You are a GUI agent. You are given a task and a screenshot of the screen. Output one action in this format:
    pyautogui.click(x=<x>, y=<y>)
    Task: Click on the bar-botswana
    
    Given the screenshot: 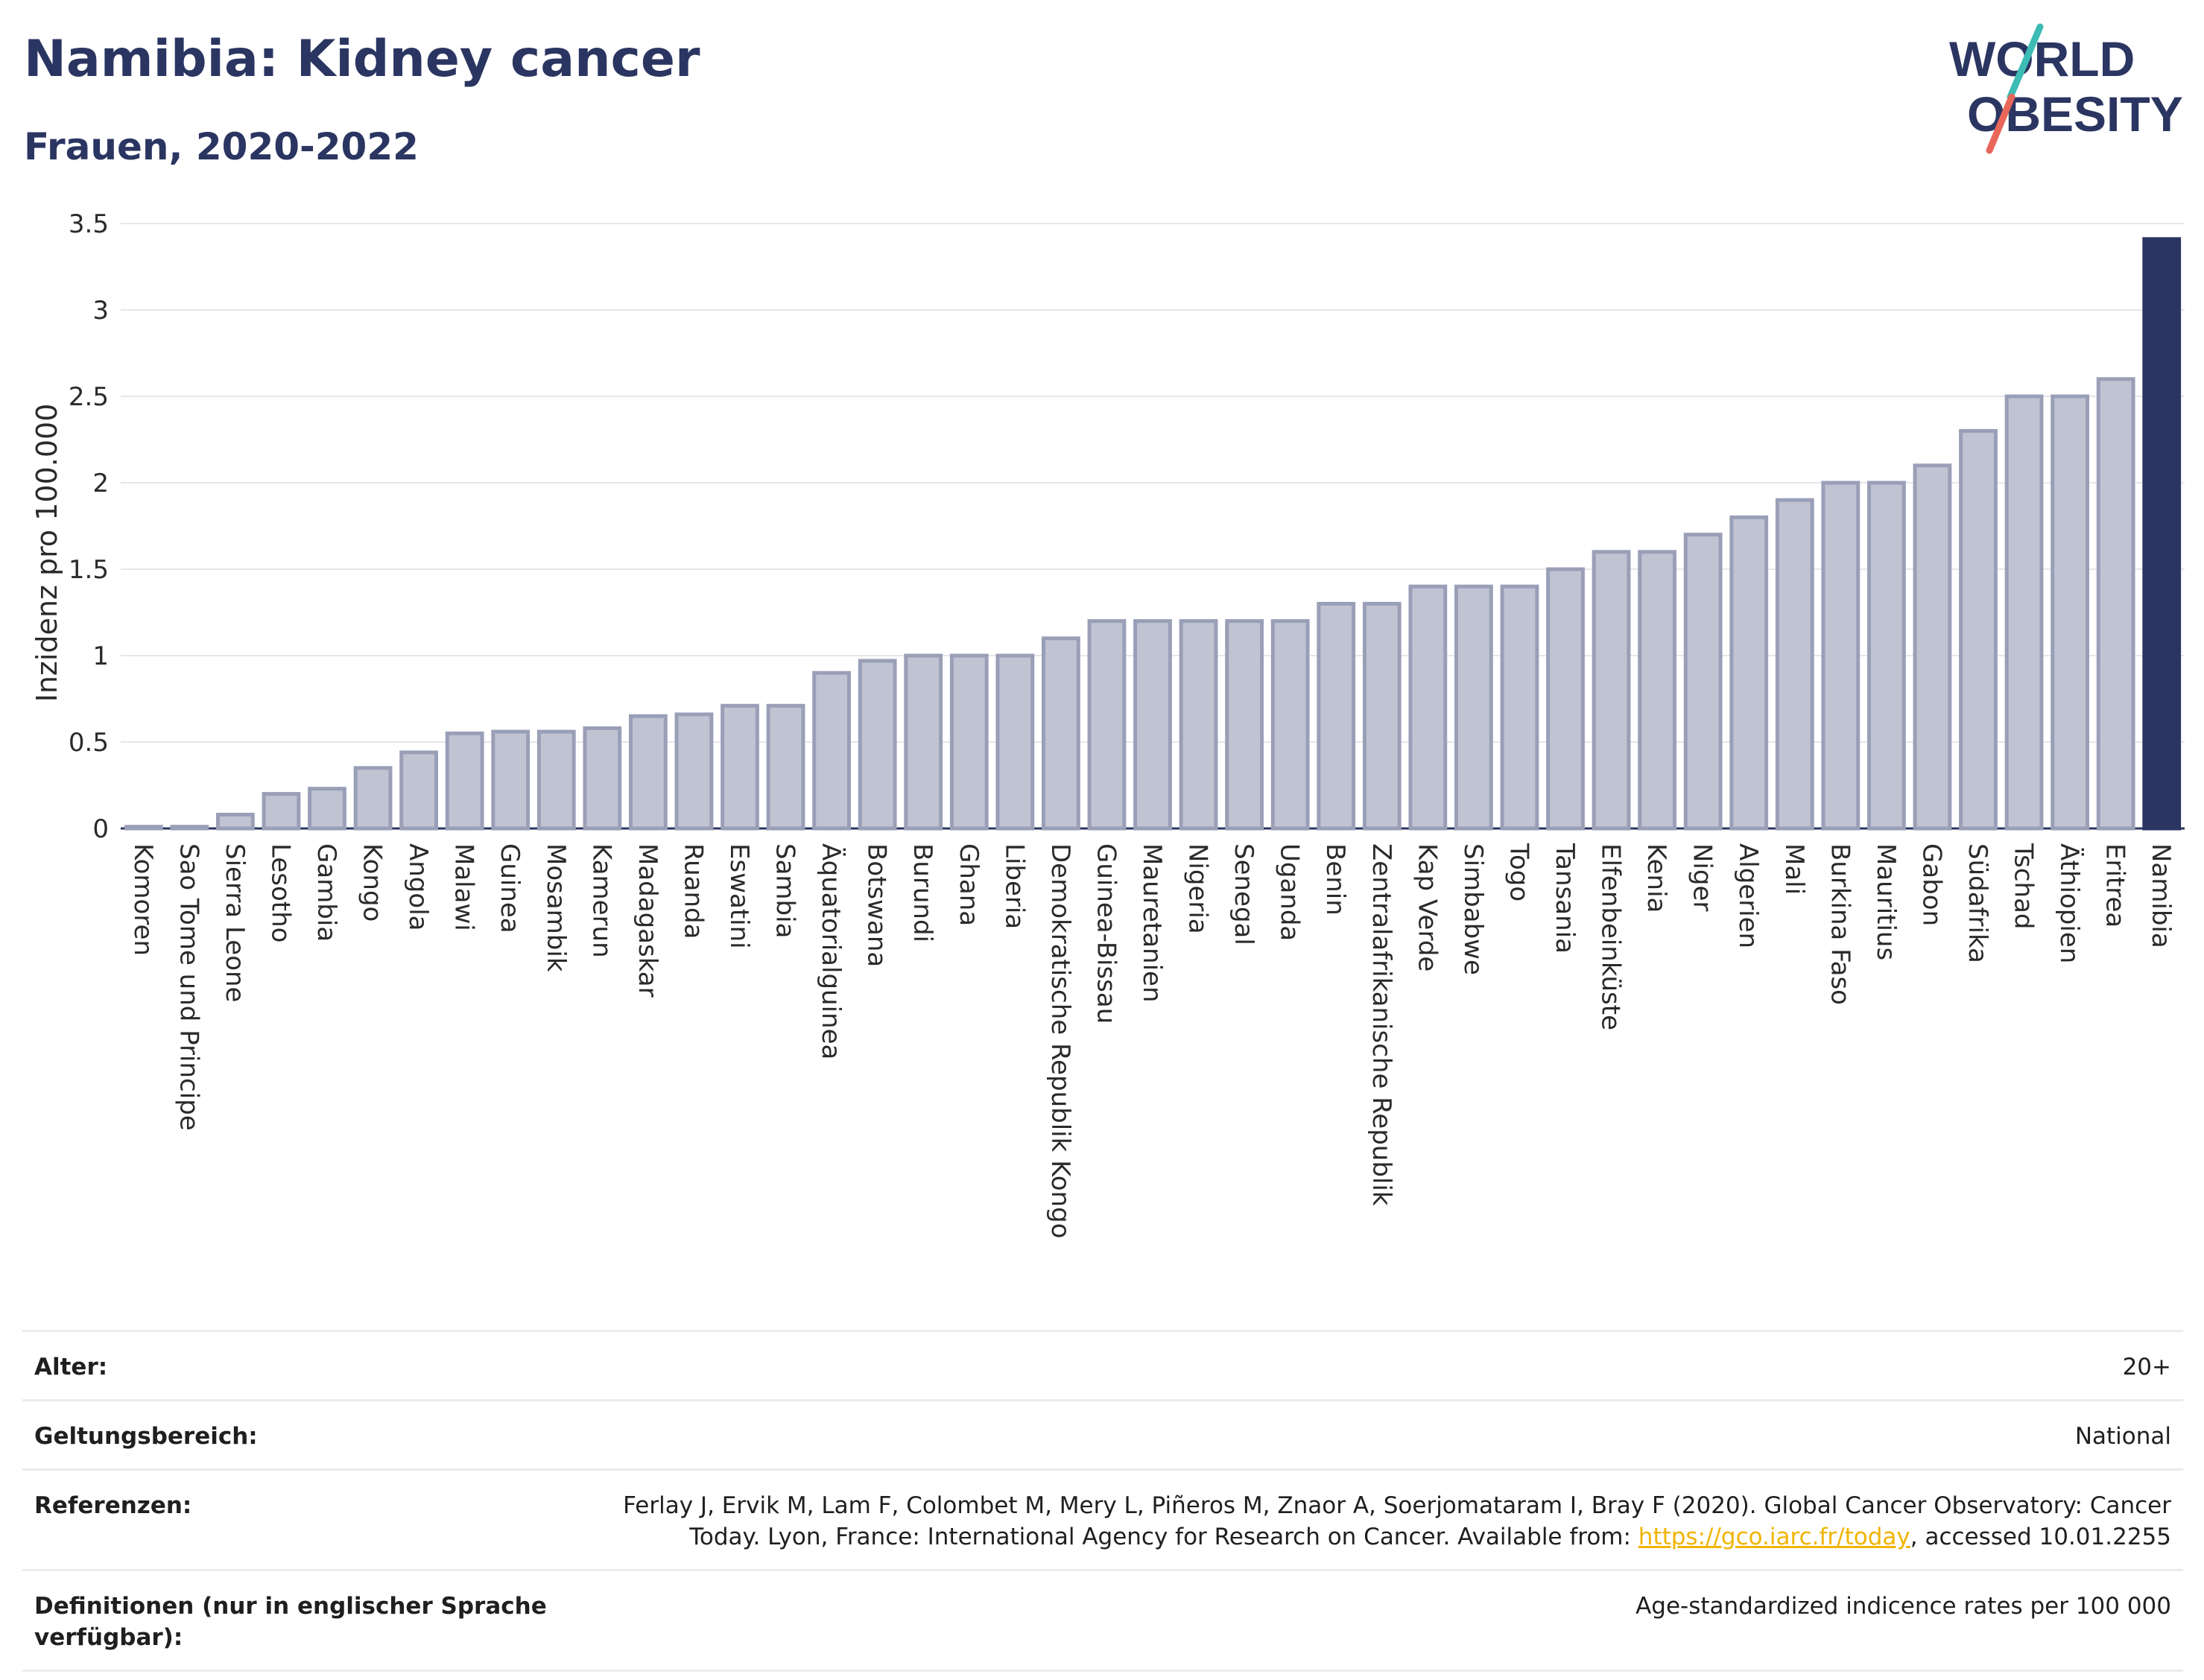 What is the action you would take?
    pyautogui.click(x=877, y=745)
    